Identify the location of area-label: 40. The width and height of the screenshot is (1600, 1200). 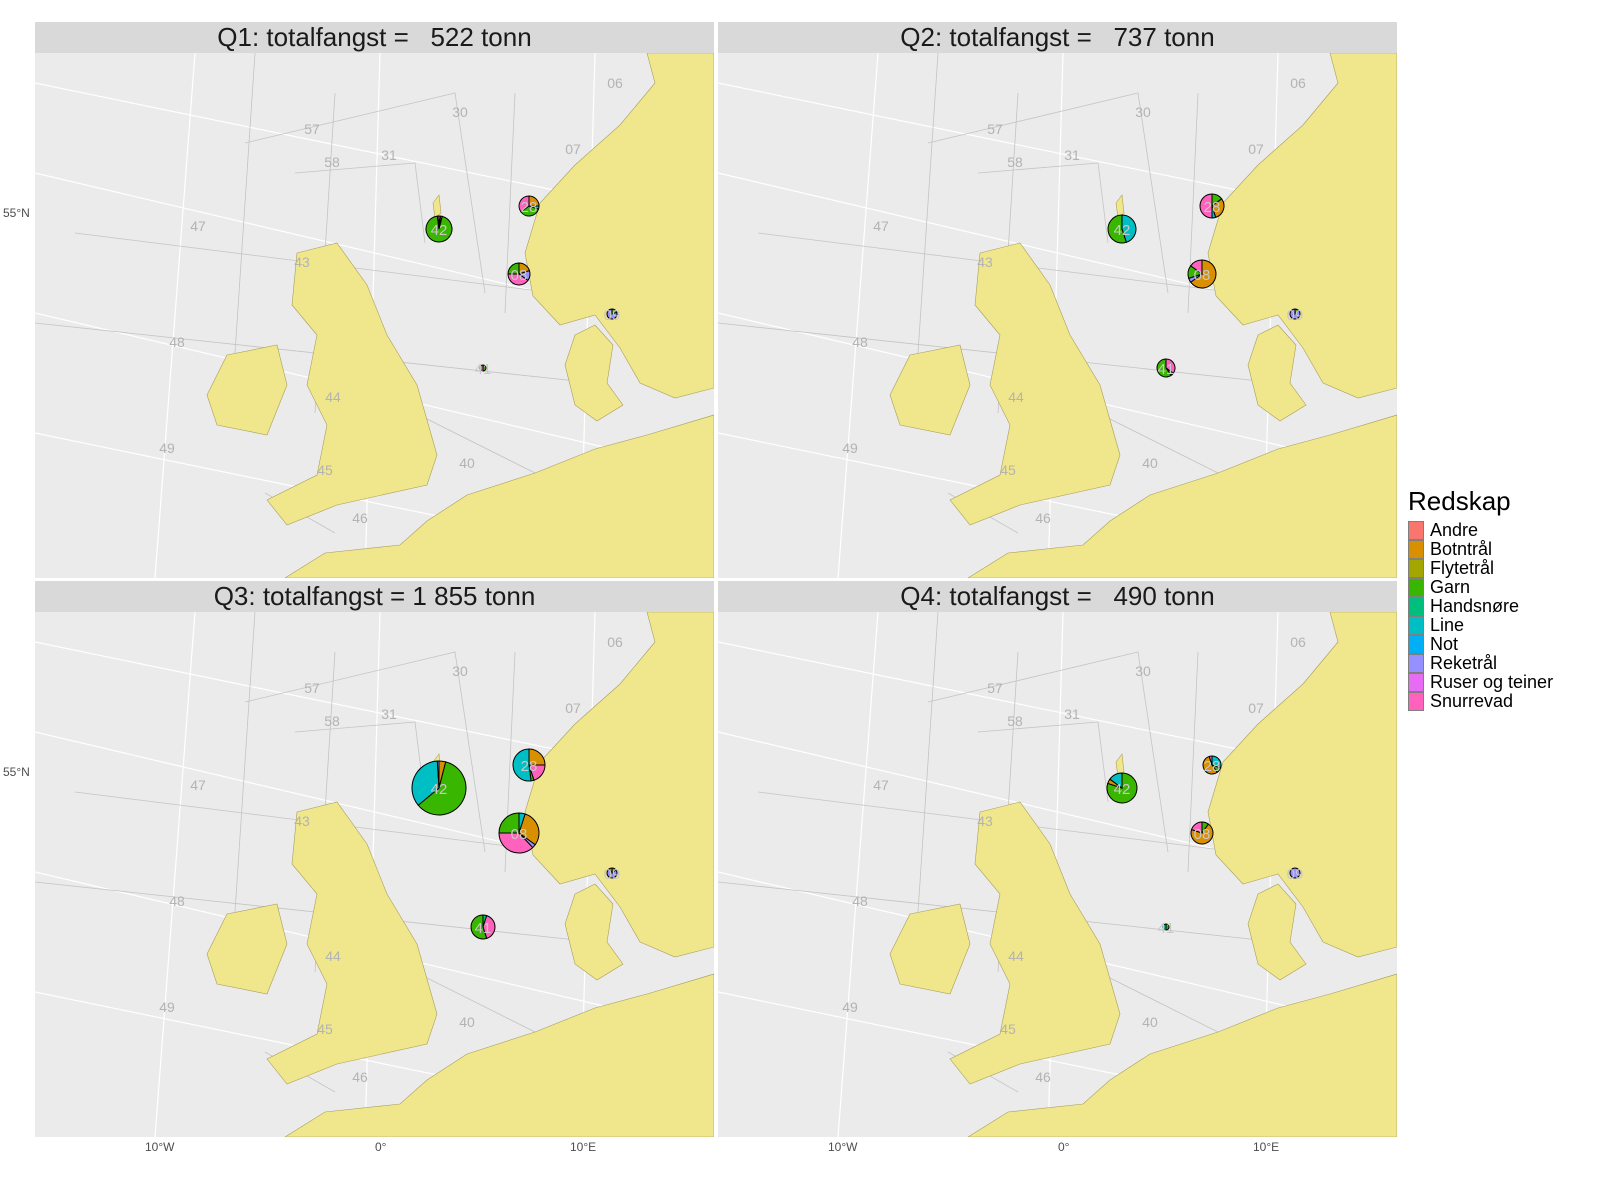
(467, 1022).